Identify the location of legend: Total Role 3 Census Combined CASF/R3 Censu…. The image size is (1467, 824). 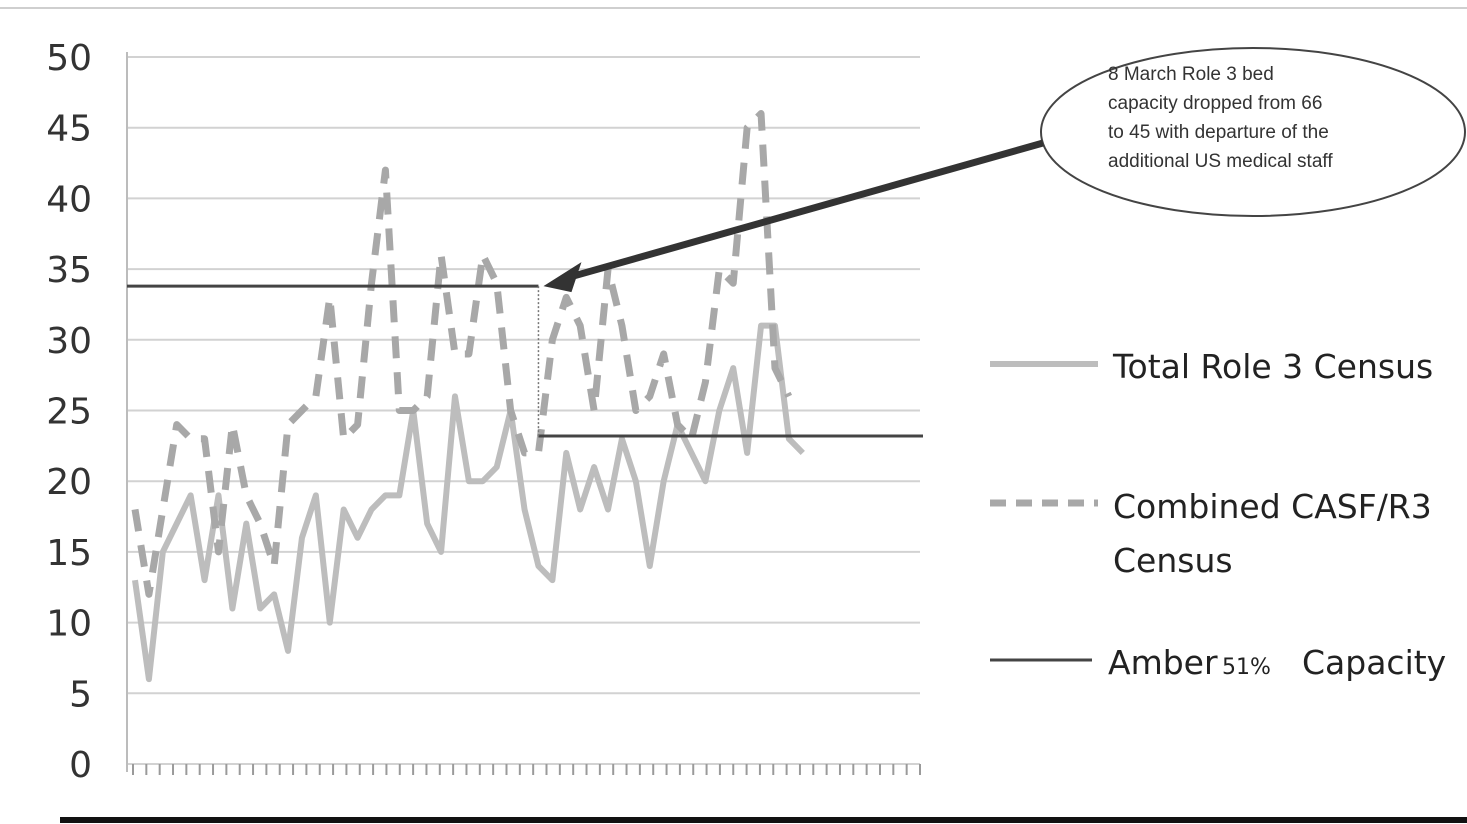
(1218, 514).